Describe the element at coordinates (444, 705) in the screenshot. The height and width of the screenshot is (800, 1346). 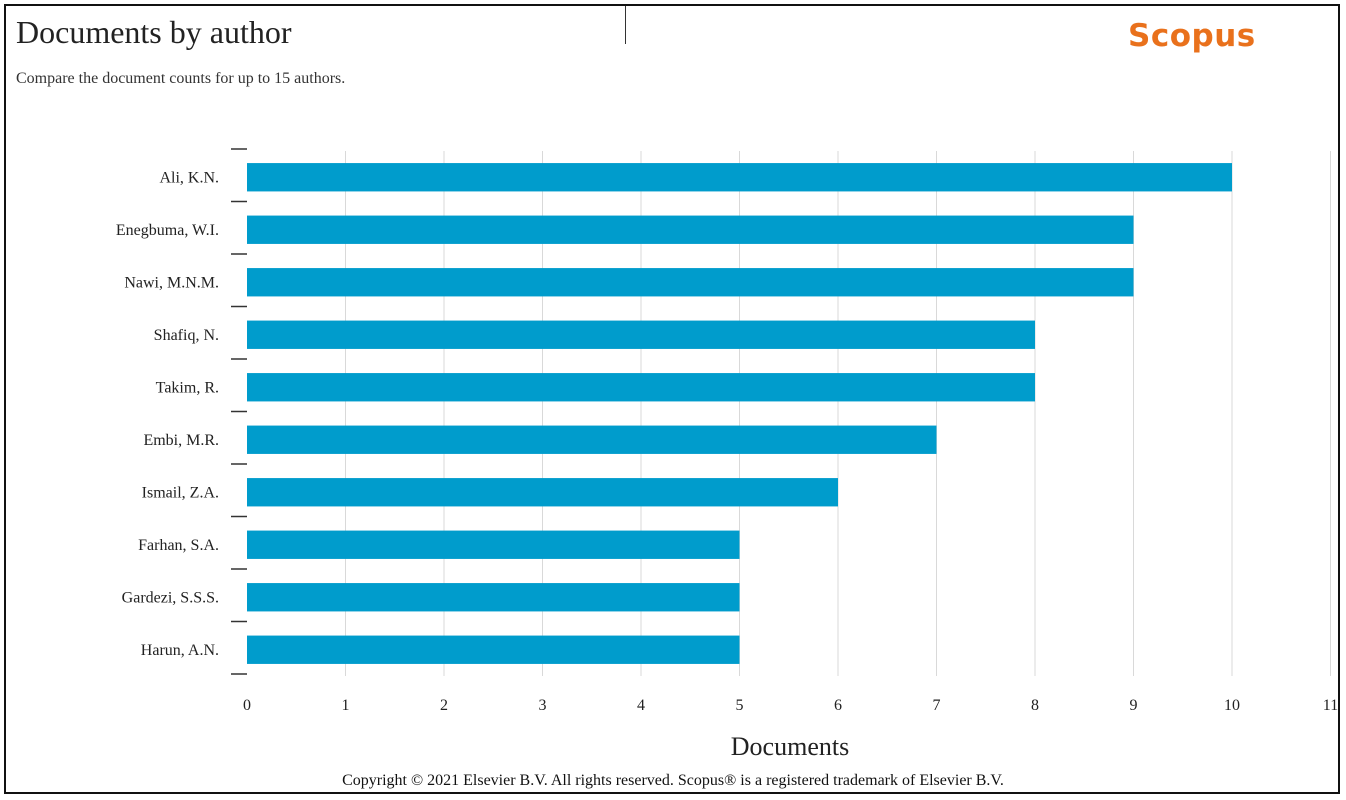
I see `x-tick-label: 2` at that location.